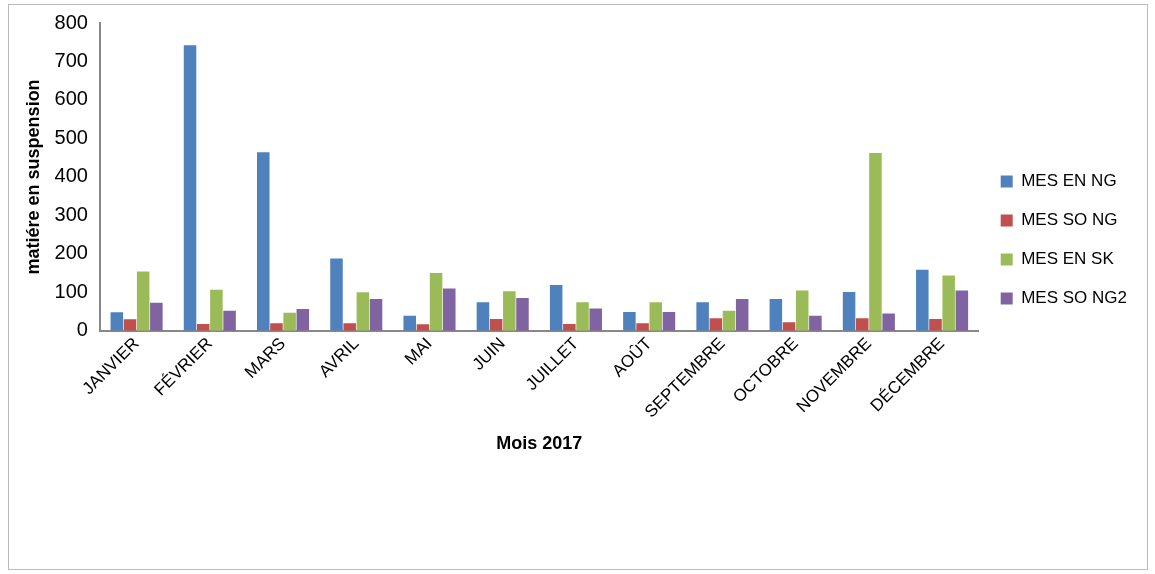  I want to click on y-tick-label: 700, so click(71, 59).